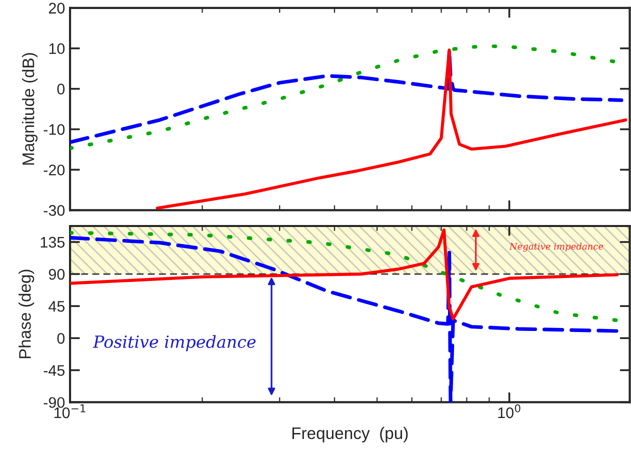  Describe the element at coordinates (509, 411) in the screenshot. I see `x-tick-label: 10$^{0}$` at that location.